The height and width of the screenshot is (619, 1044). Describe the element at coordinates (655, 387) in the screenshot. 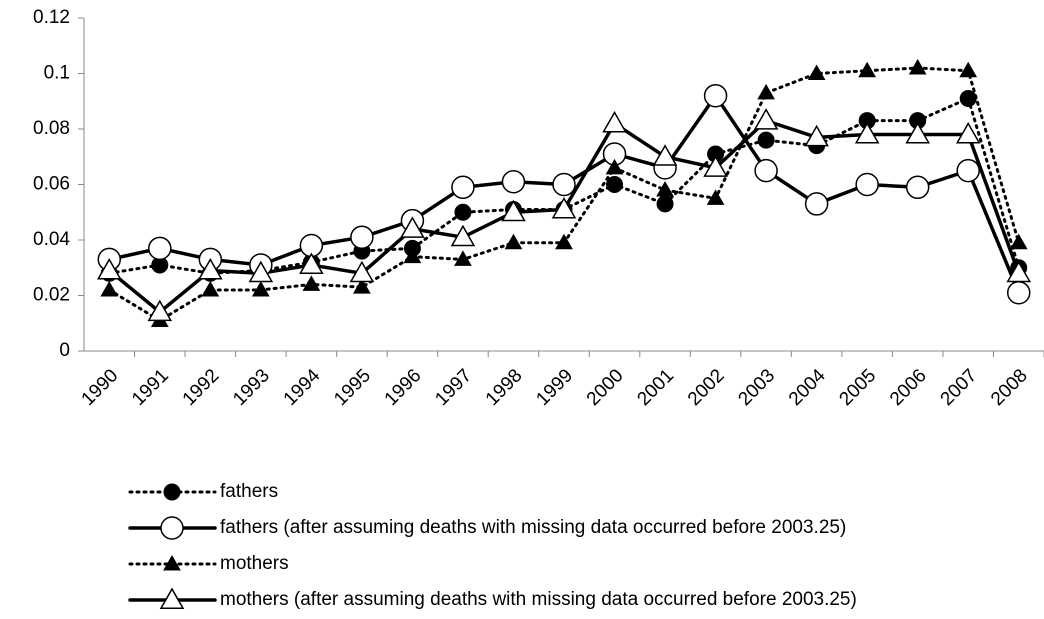

I see `x-tick-label: 2001` at that location.